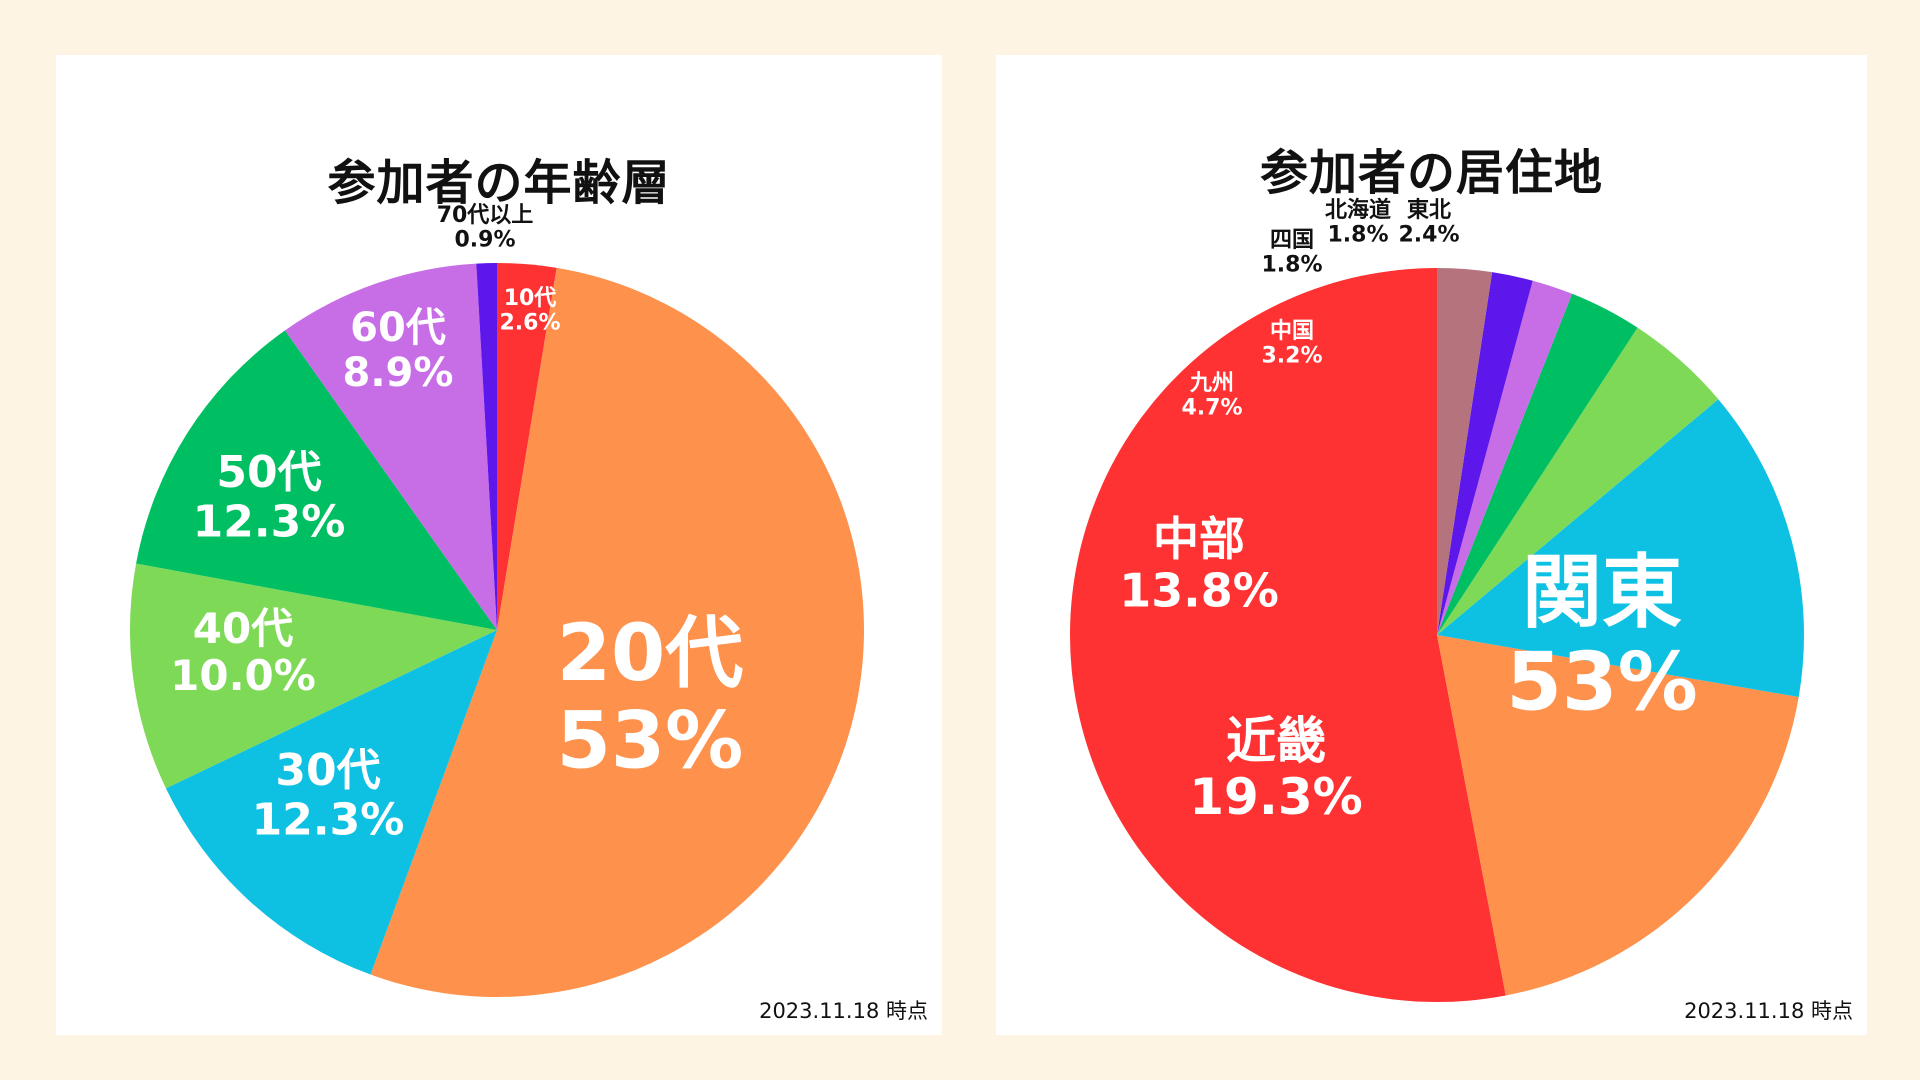  Describe the element at coordinates (243, 675) in the screenshot. I see `age-label-value-3: 10.0%` at that location.